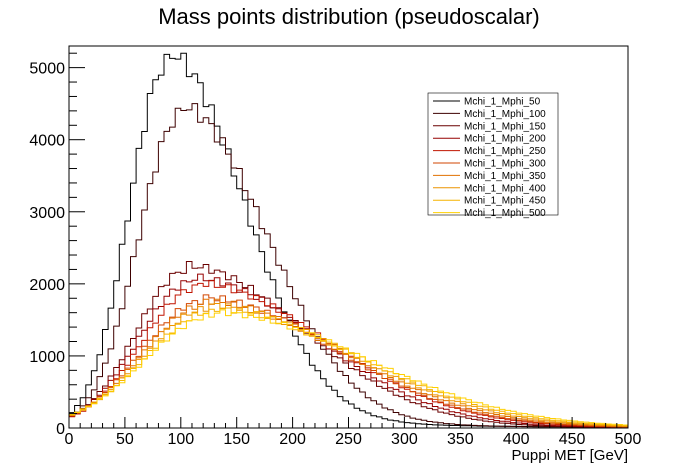  Describe the element at coordinates (349, 16) in the screenshot. I see `chart-title: Mass points distribution (pseudoscalar)` at that location.